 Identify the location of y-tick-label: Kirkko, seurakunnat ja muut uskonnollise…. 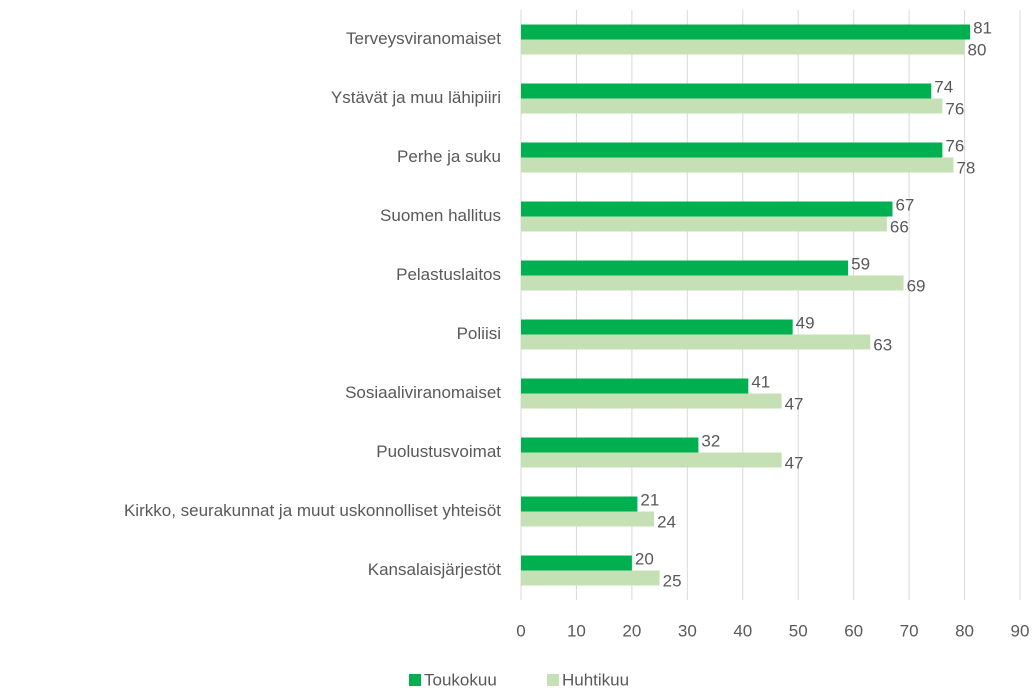
(312, 510).